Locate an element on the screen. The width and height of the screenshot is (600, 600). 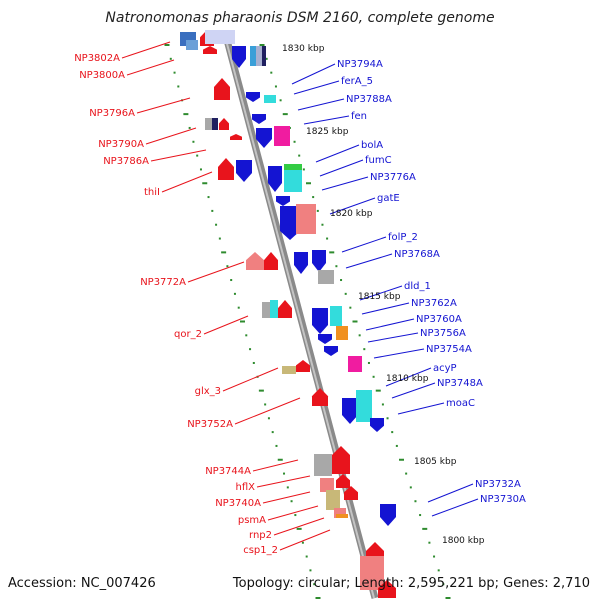
gene-label: gatE is located at coordinates (388, 198).